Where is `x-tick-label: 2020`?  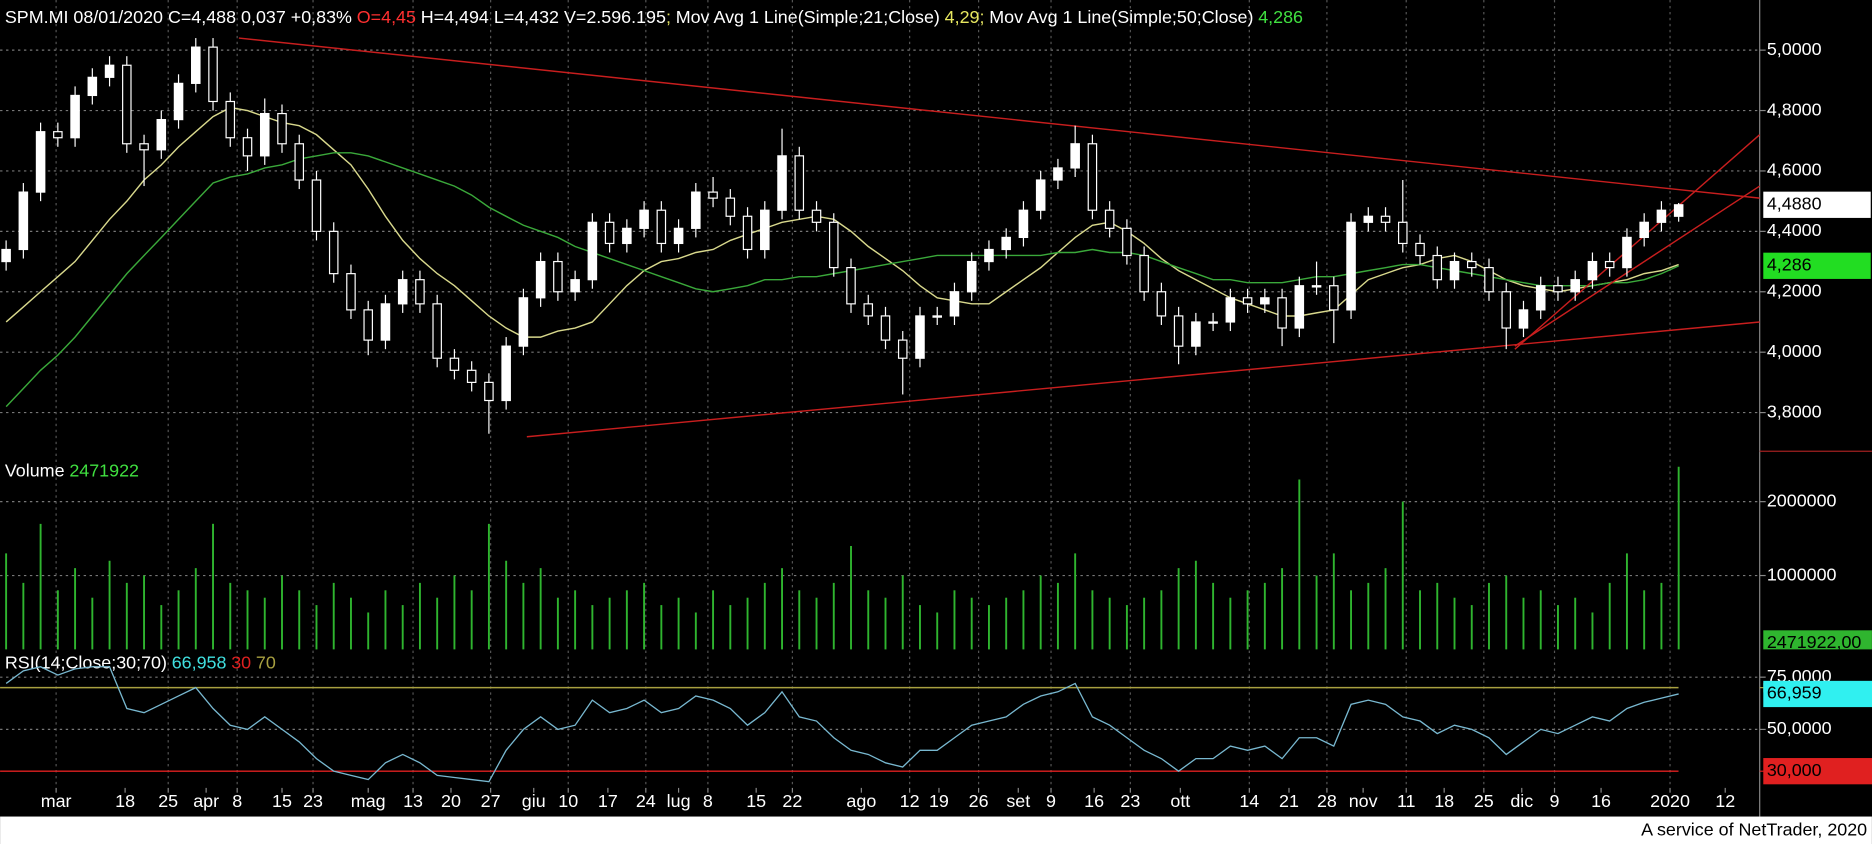
x-tick-label: 2020 is located at coordinates (1670, 801).